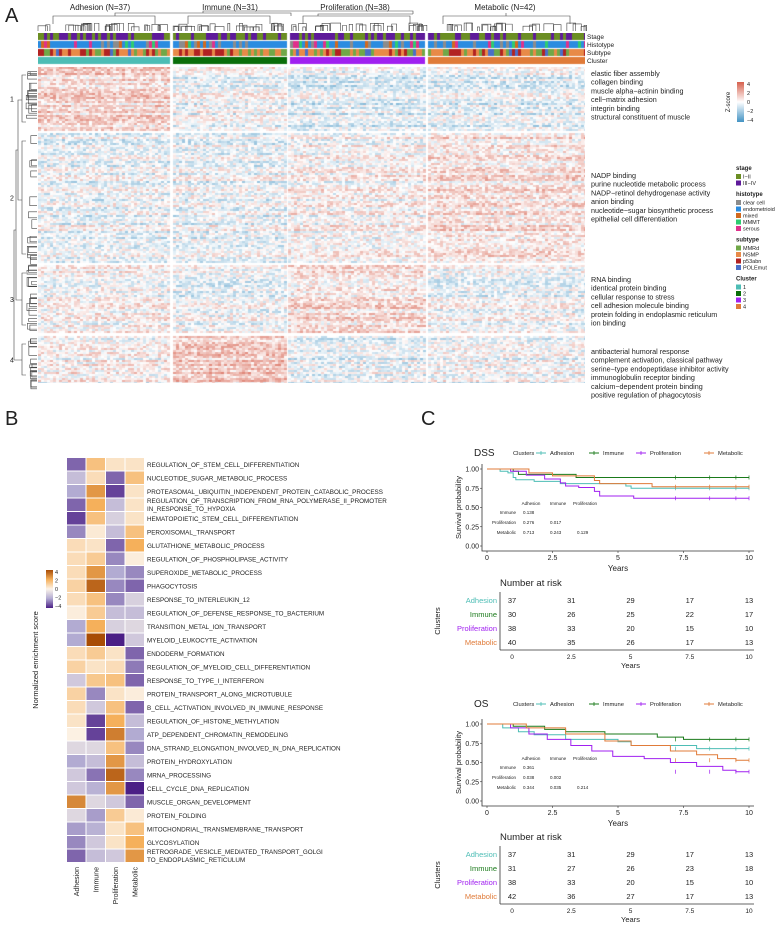  I want to click on panel-b-heatmap, so click(105, 660).